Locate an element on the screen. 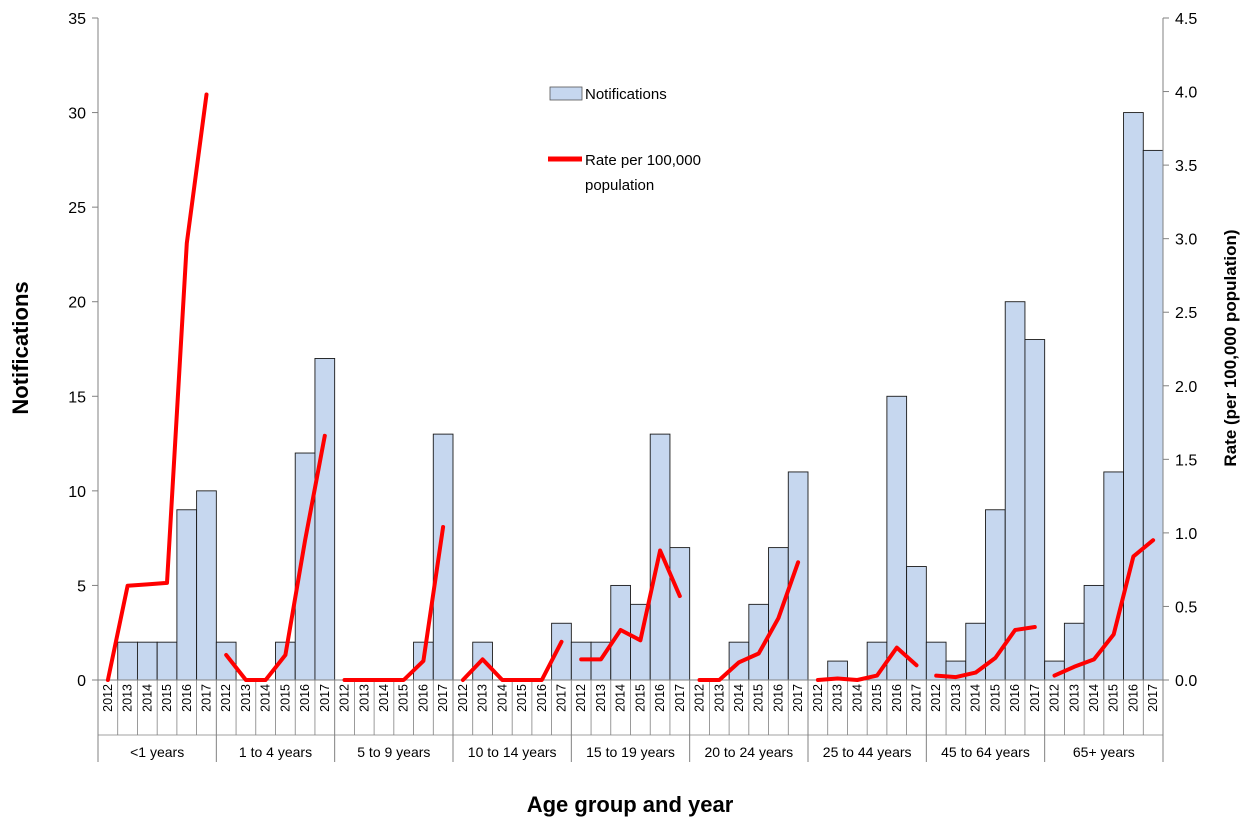 The width and height of the screenshot is (1248, 820). y-tick-label: 35 is located at coordinates (77, 19).